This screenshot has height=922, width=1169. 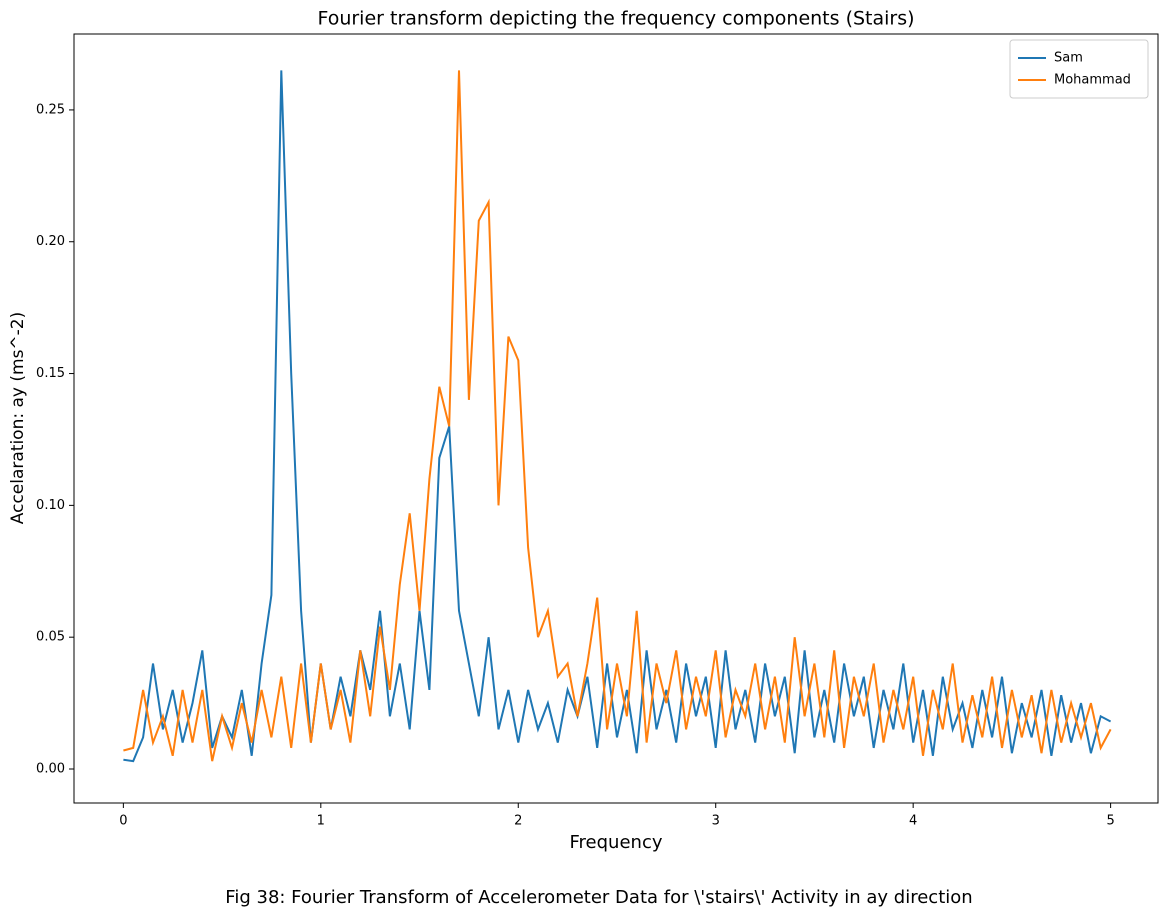 What do you see at coordinates (18, 418) in the screenshot?
I see `y-axis-label: Accelaration: ay (ms^-2)` at bounding box center [18, 418].